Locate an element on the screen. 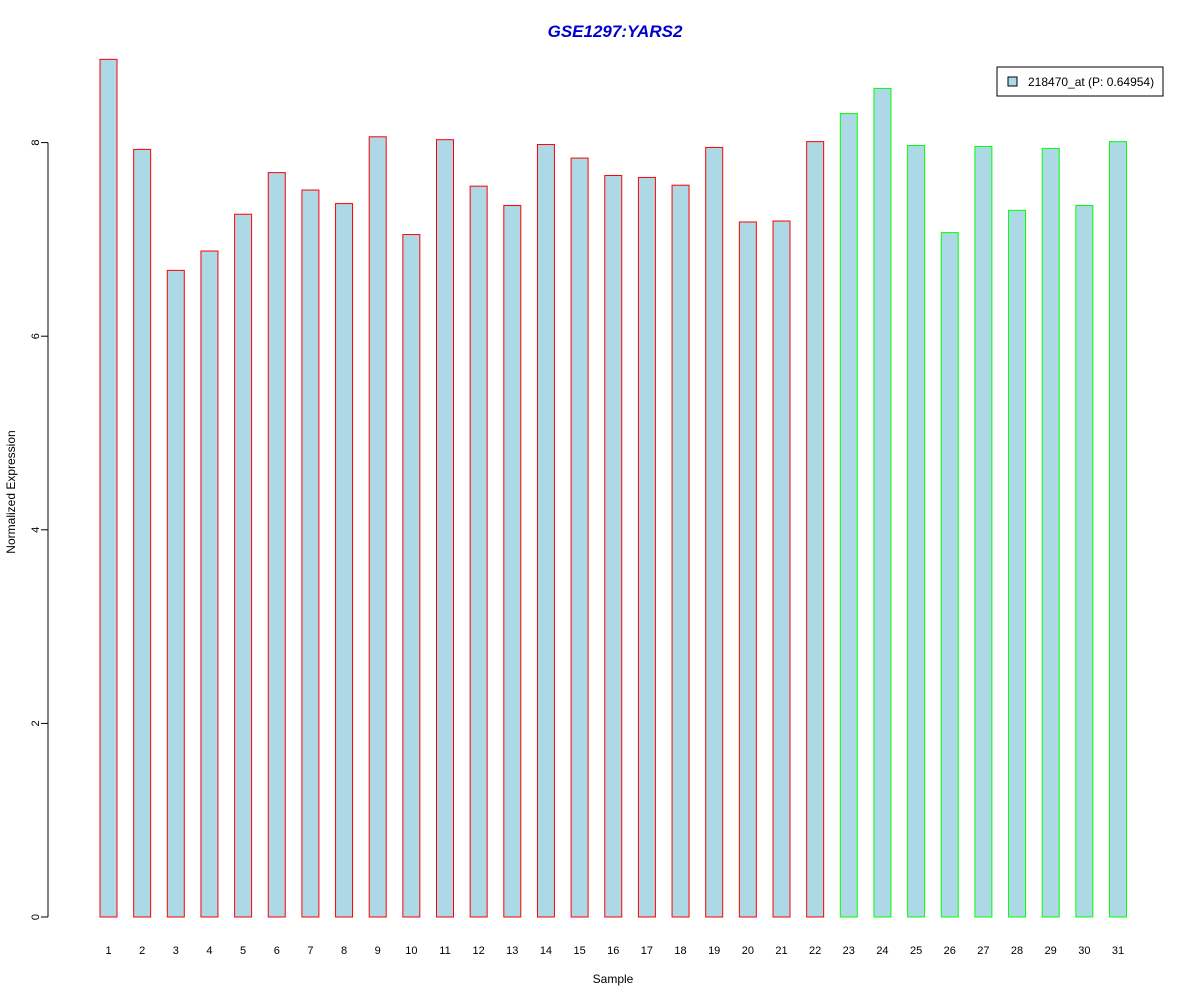  x-tick-label: 23 is located at coordinates (849, 951).